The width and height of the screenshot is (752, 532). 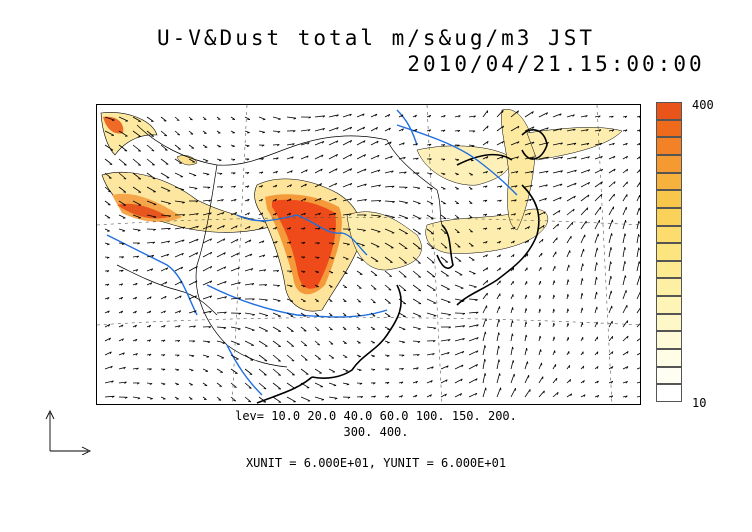 What do you see at coordinates (244, 370) in the screenshot?
I see `river-south` at bounding box center [244, 370].